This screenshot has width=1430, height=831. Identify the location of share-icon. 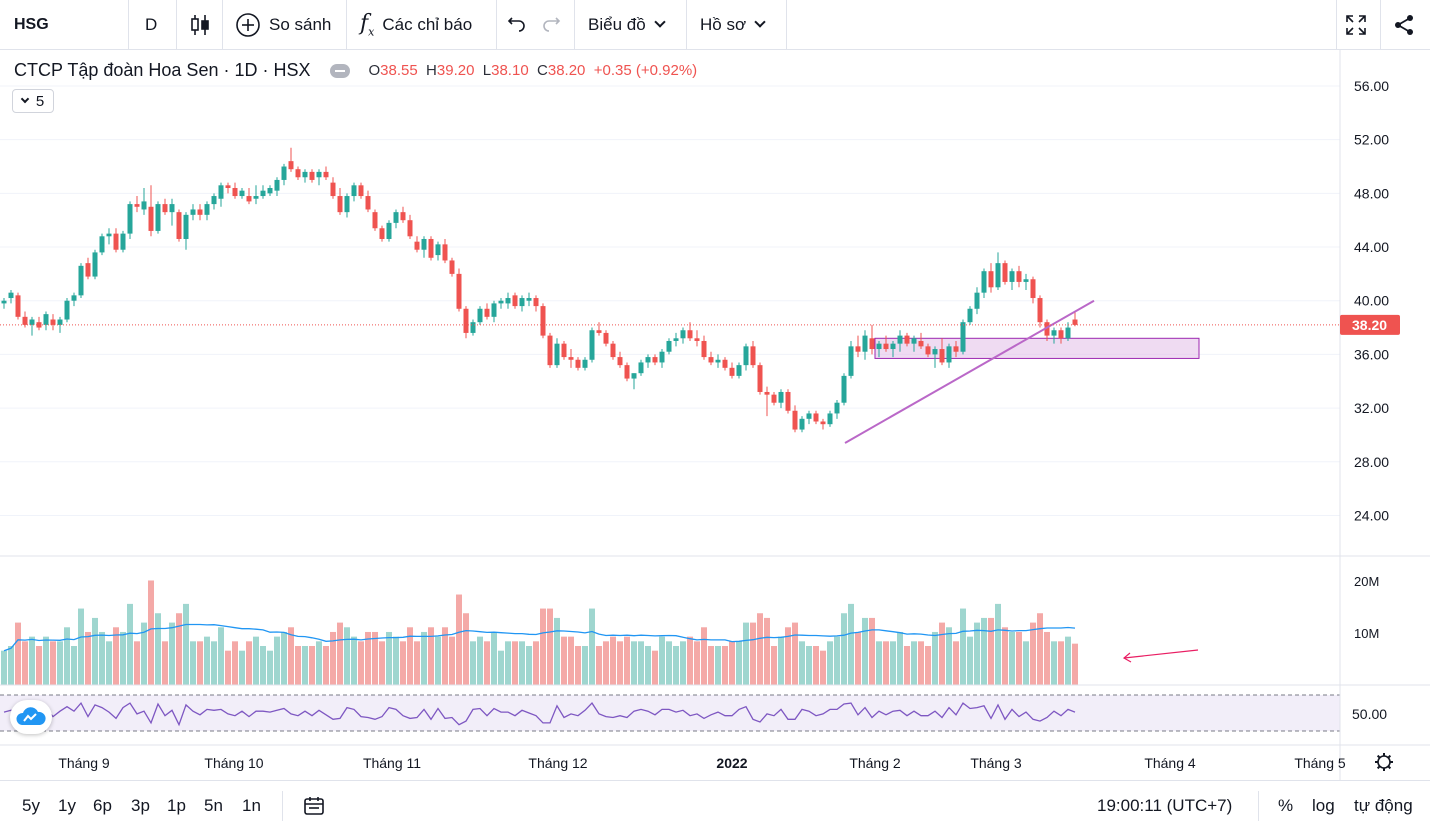
(1404, 24).